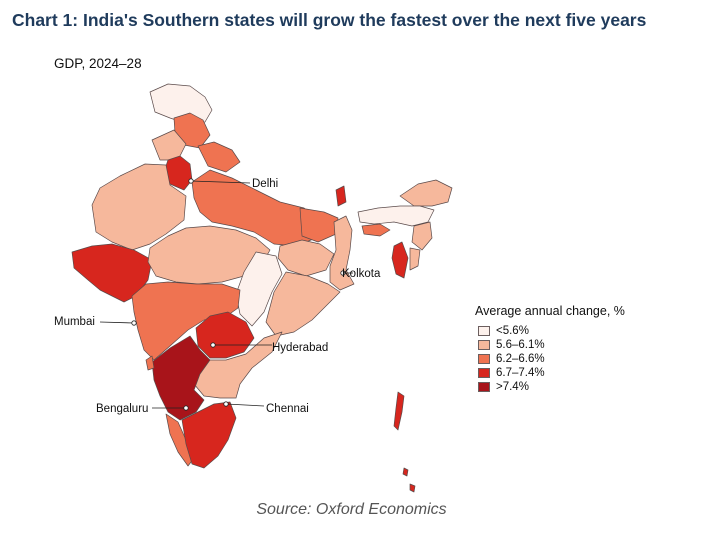  What do you see at coordinates (181, 104) in the screenshot?
I see `region-ladakh` at bounding box center [181, 104].